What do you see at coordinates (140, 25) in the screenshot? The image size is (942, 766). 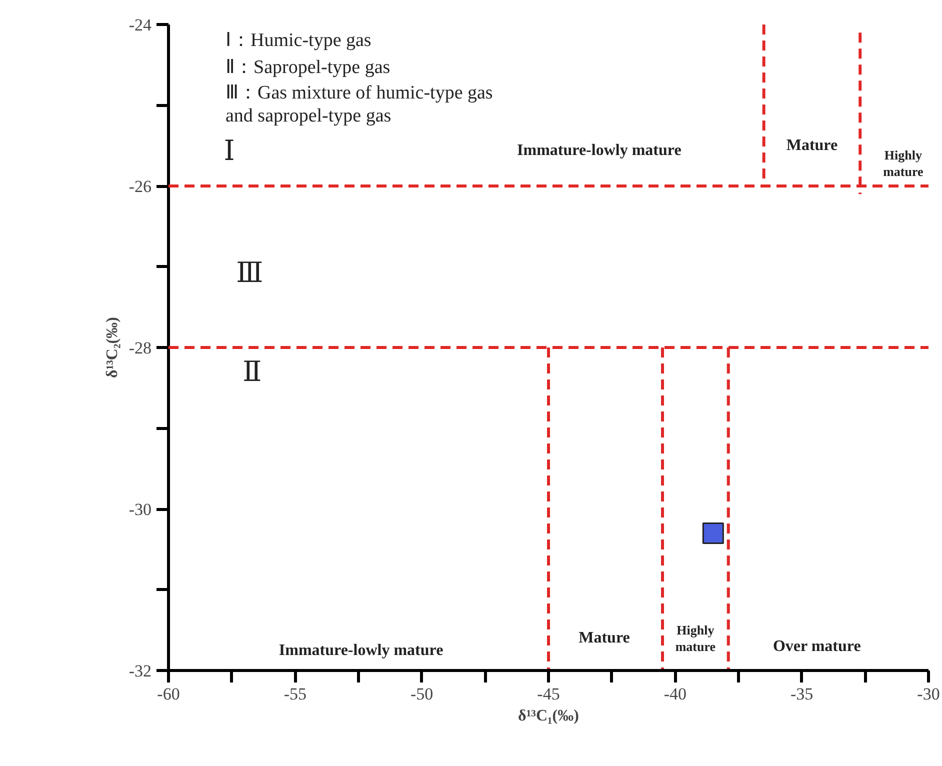 I see `y-tick-label: -24` at bounding box center [140, 25].